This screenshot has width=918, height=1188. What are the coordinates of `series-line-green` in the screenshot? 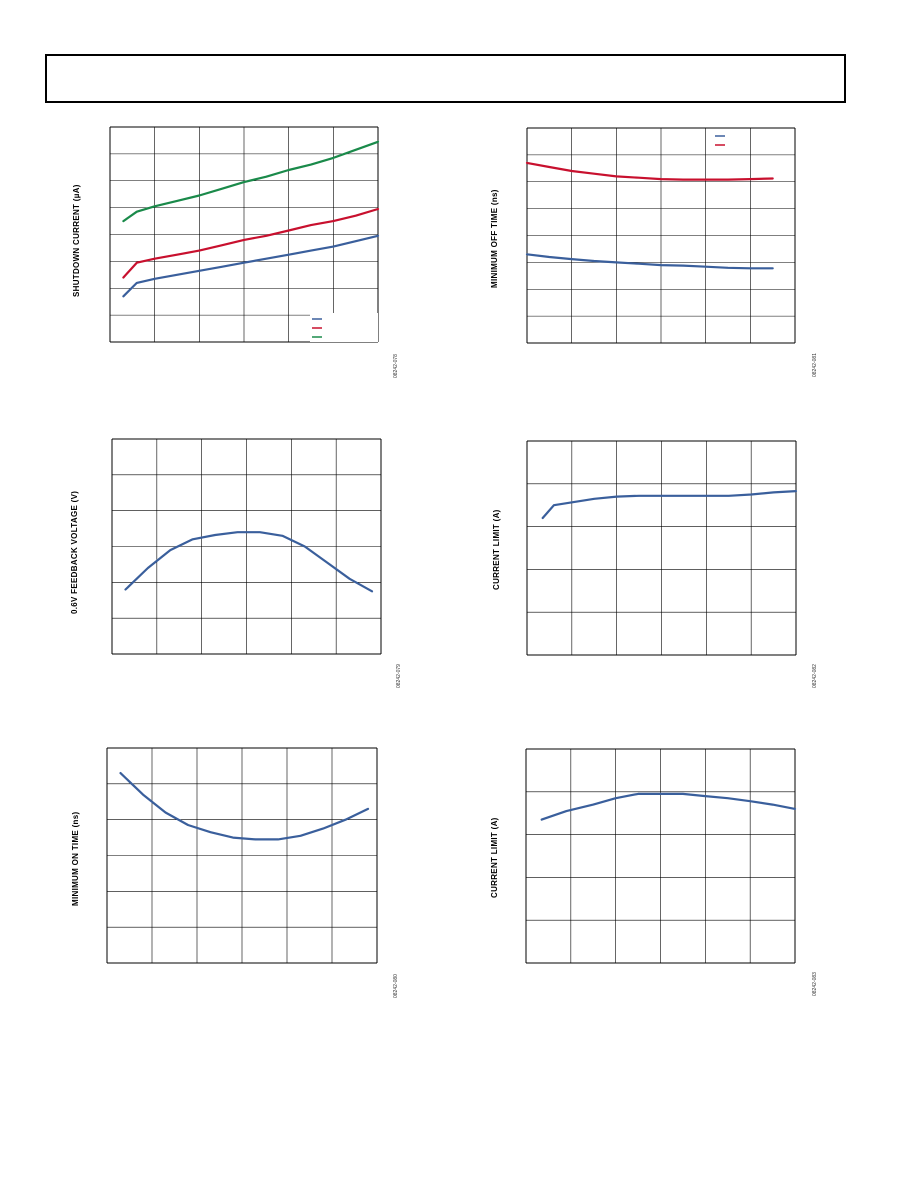 It's located at (251, 181).